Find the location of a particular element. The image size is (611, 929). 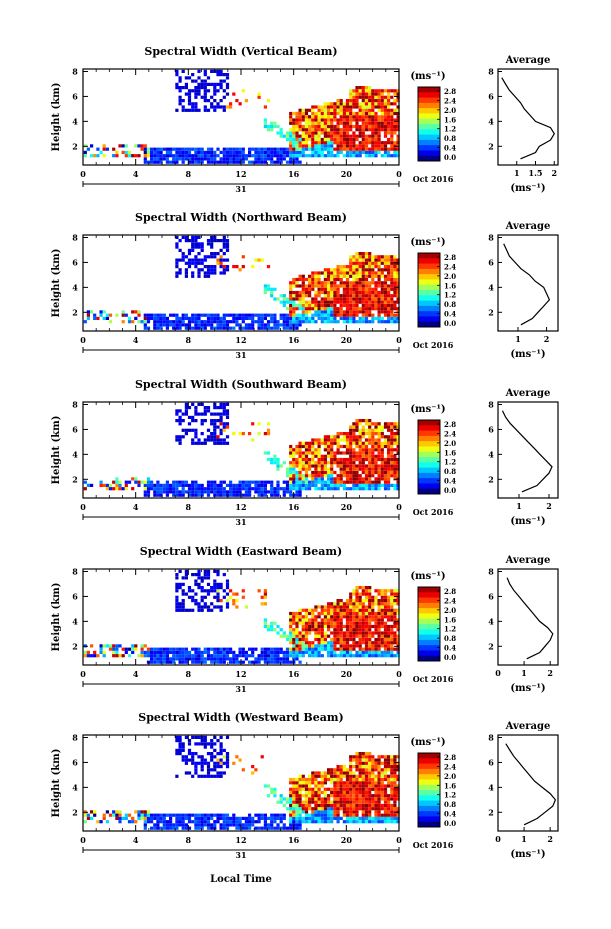

colorbar-tick-label: 1.2 is located at coordinates (450, 129).